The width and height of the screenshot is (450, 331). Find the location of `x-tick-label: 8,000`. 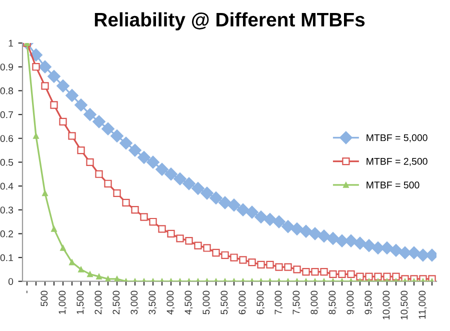

x-tick-label: 8,000 is located at coordinates (314, 302).